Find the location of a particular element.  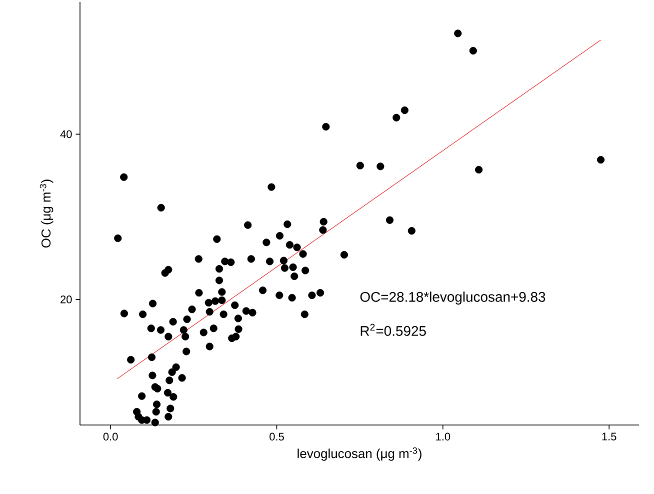

x-axis-title: levoglucosan (μg m$^{-3}$) is located at coordinates (360, 454).